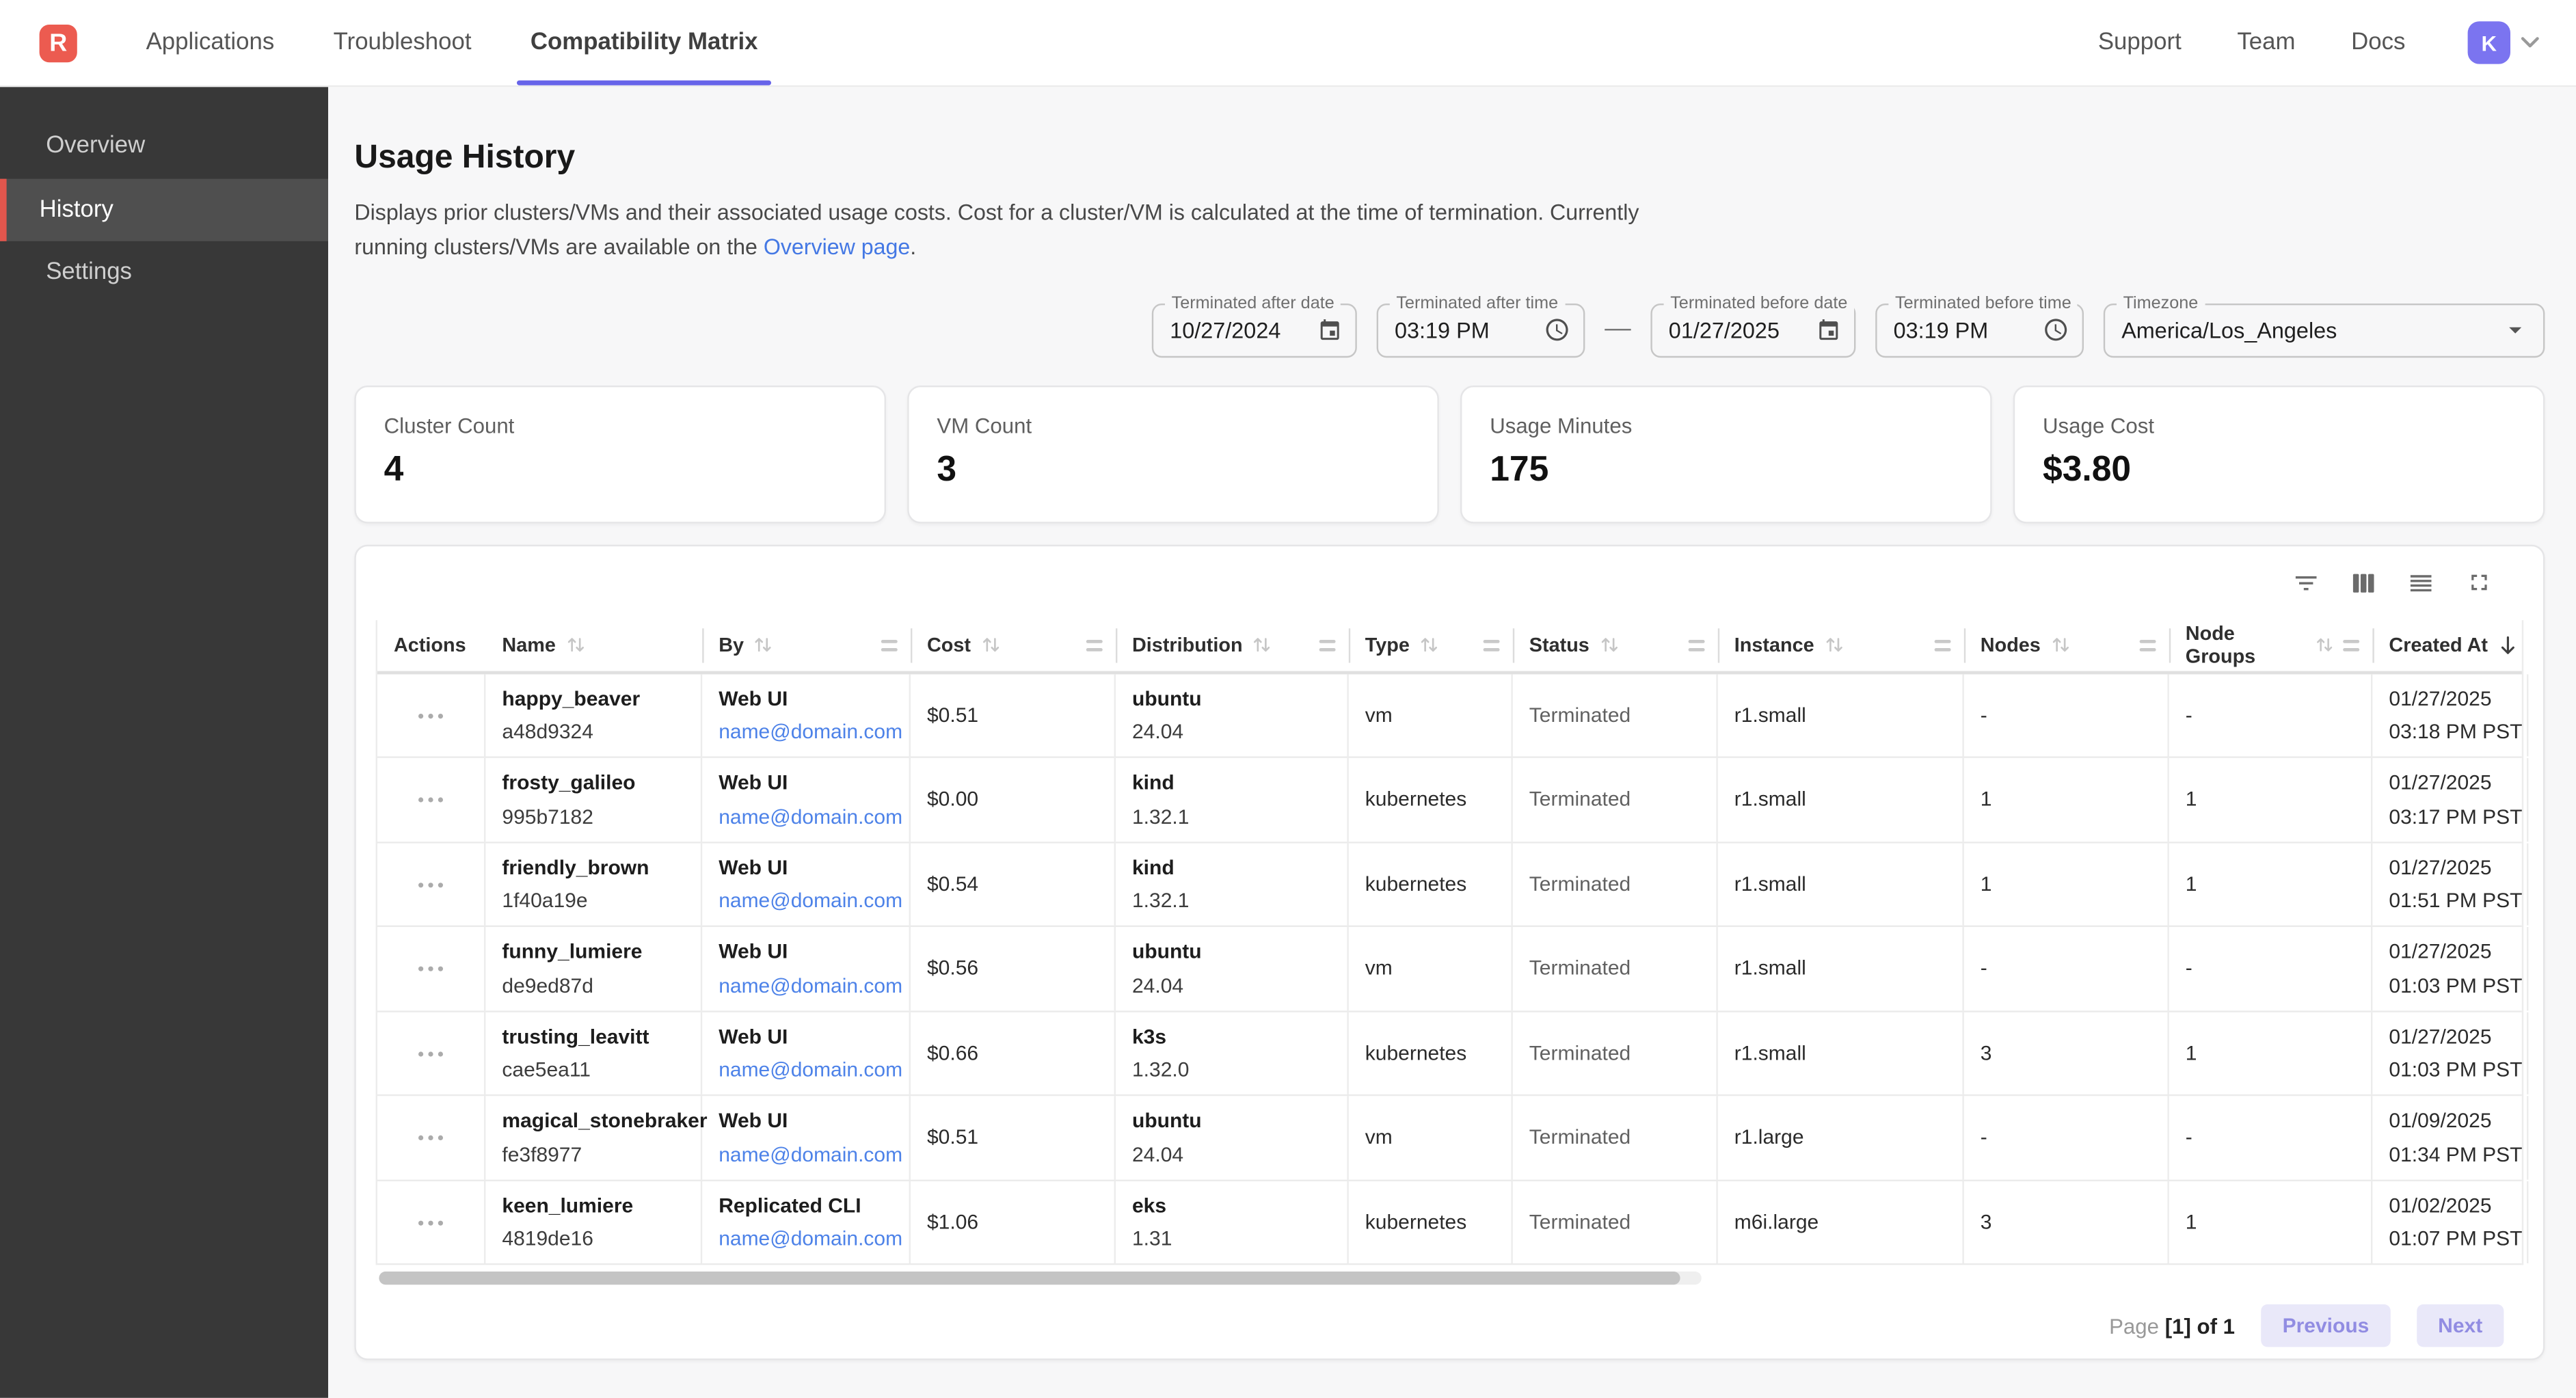  What do you see at coordinates (837, 248) in the screenshot?
I see `overview-page-link: Overview page` at bounding box center [837, 248].